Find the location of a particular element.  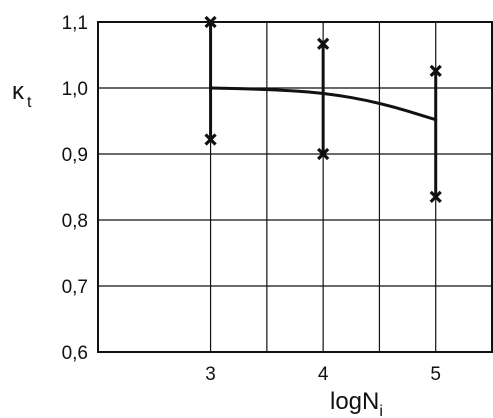

y-tick-label: 0,8 is located at coordinates (75, 221).